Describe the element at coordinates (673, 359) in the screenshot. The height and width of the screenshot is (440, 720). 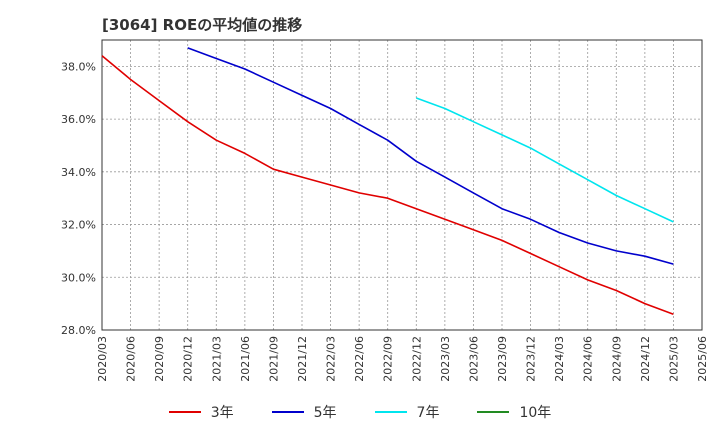
I see `x-tick-label: 2025/03` at that location.